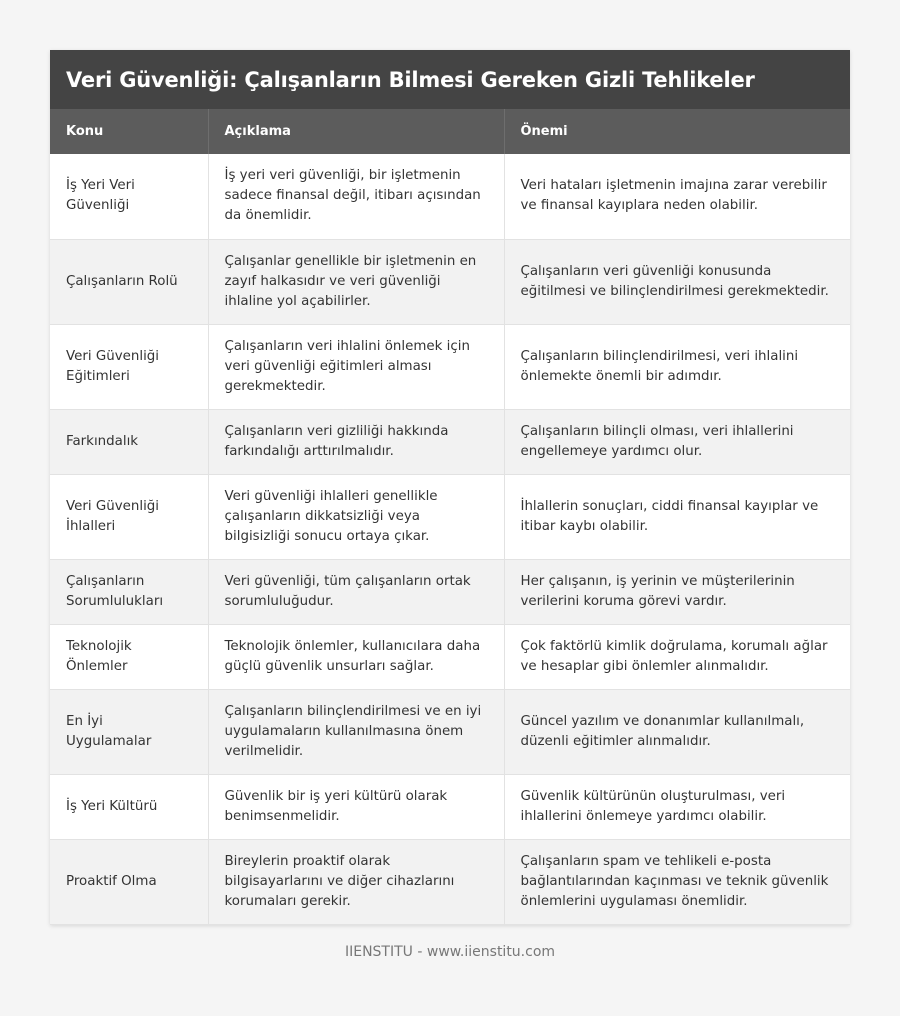 The image size is (900, 1016). I want to click on cell-konu: En İyi Uygulamalar, so click(129, 732).